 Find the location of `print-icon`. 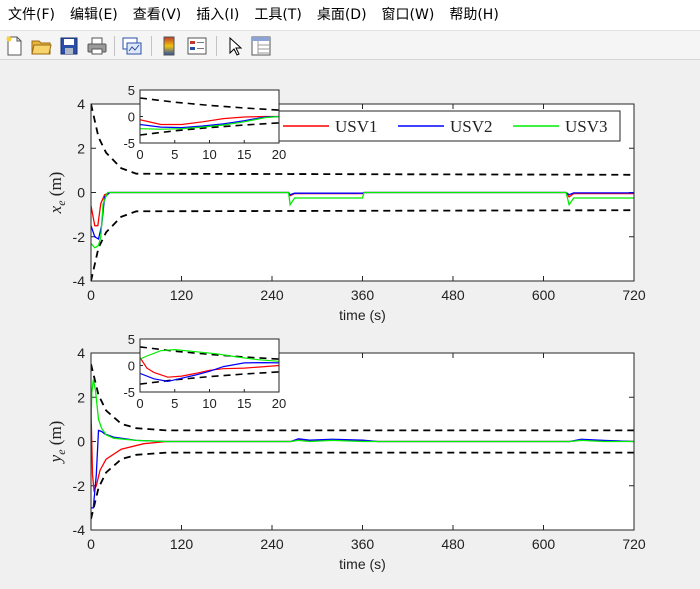

print-icon is located at coordinates (97, 46).